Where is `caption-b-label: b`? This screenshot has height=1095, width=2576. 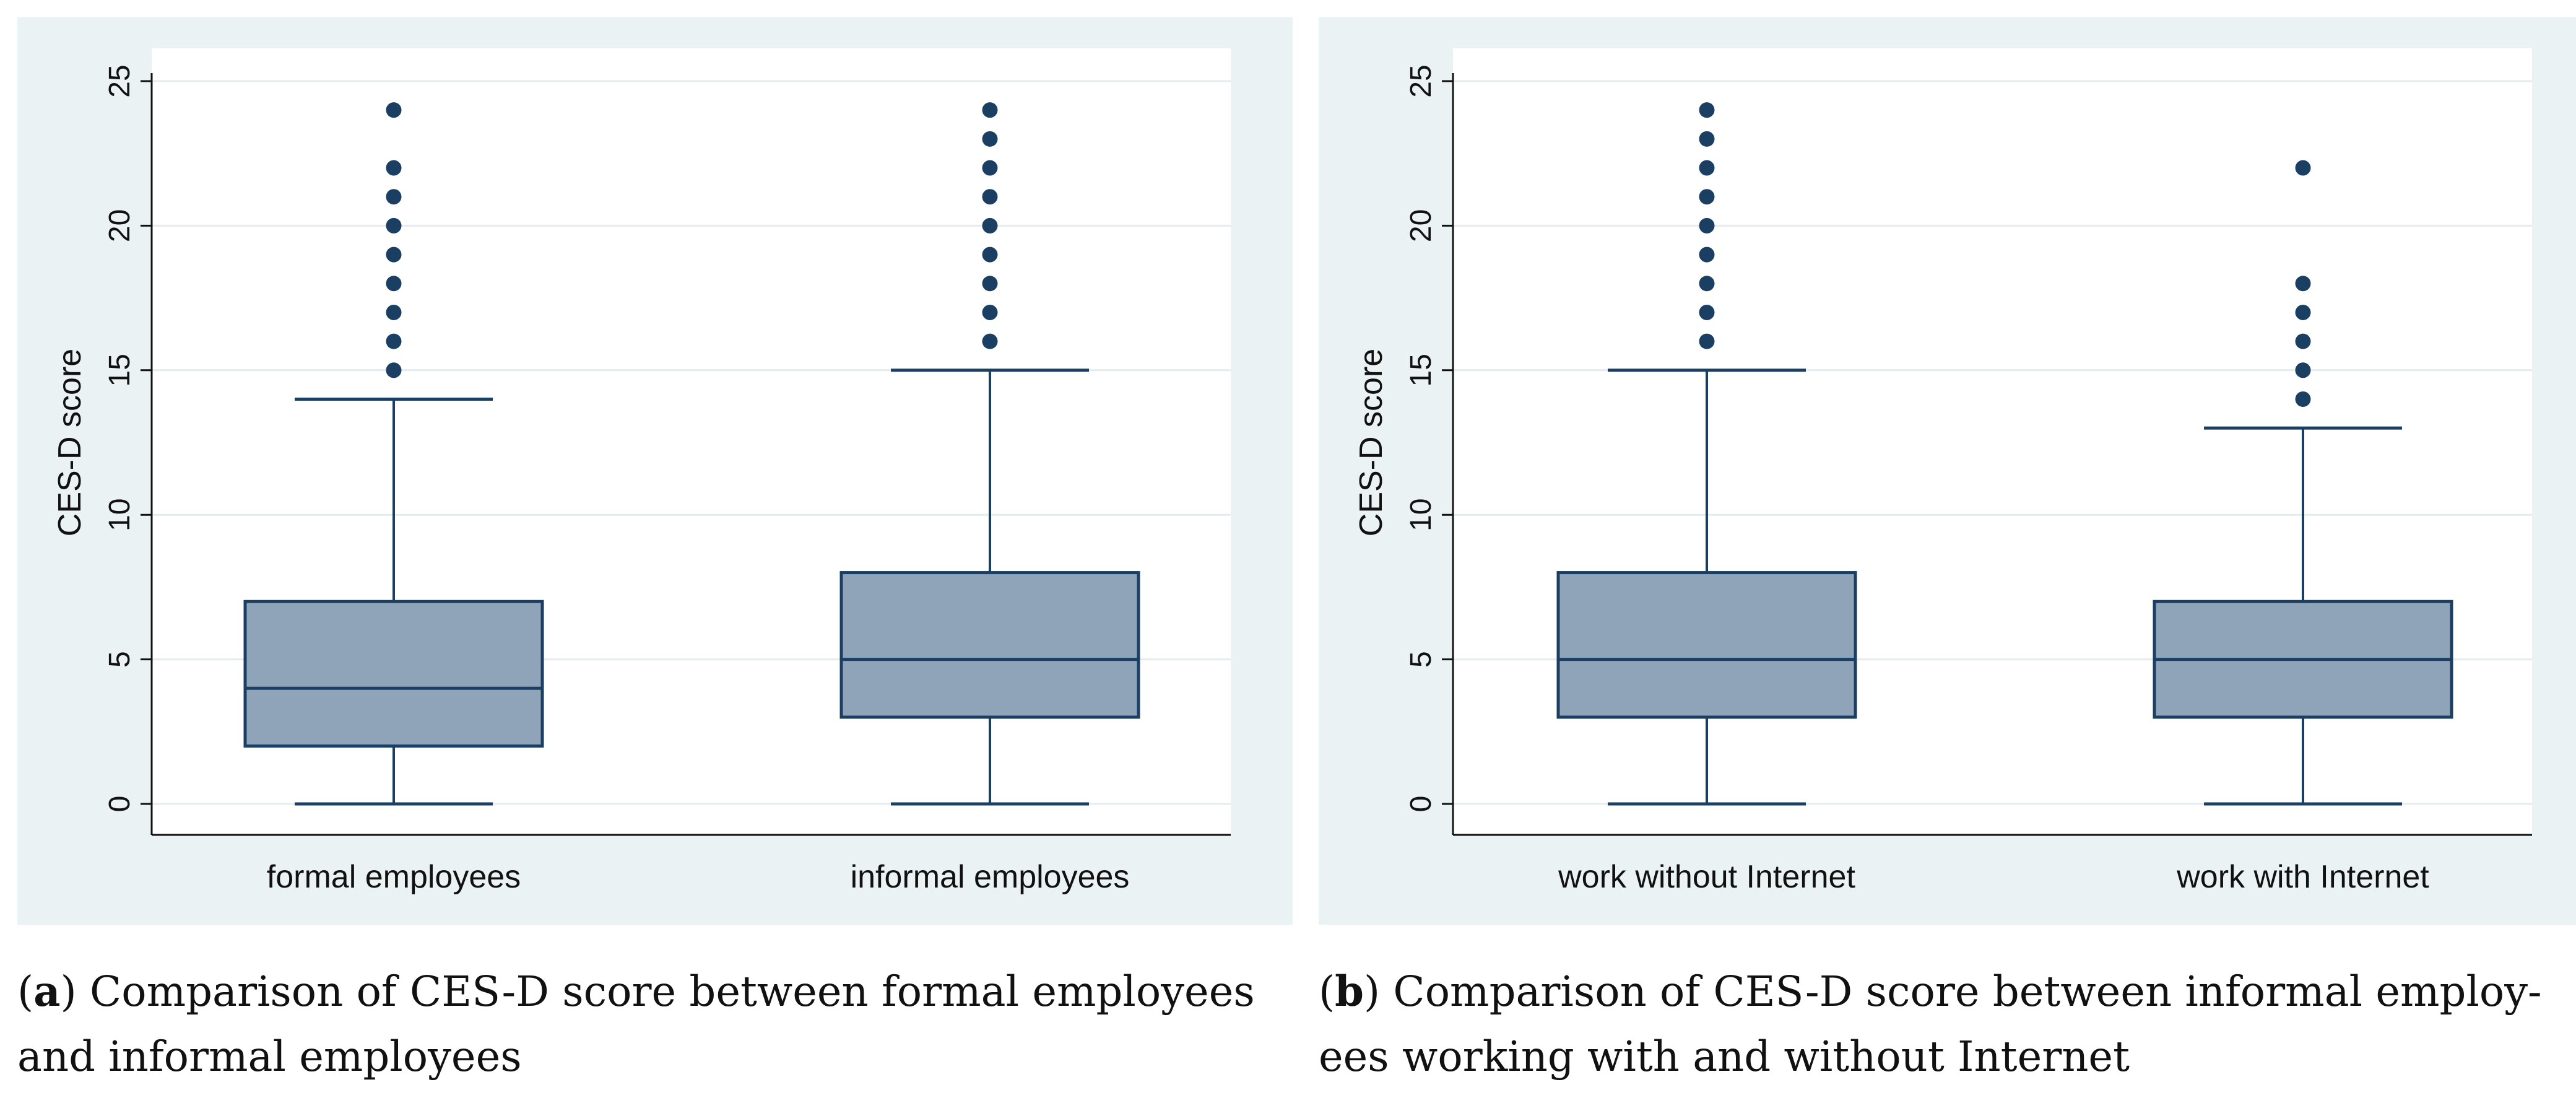 caption-b-label: b is located at coordinates (1349, 992).